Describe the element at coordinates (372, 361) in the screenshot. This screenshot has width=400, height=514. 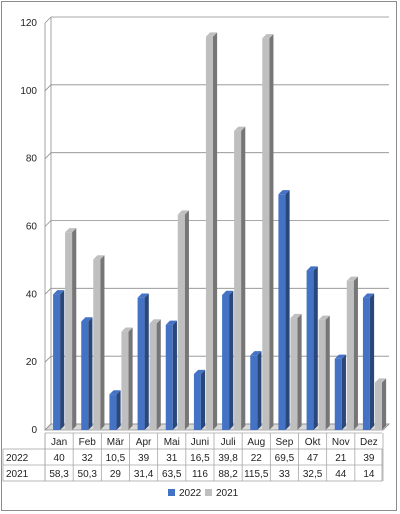
I see `bar-side-2022-dez` at that location.